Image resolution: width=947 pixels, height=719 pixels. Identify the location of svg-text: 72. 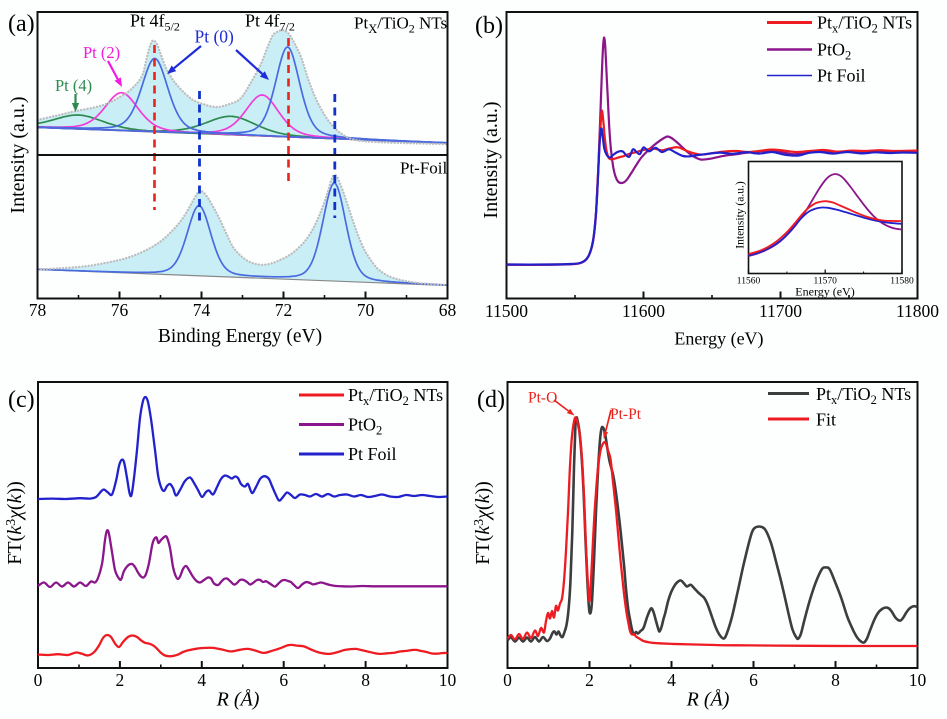
(284, 310).